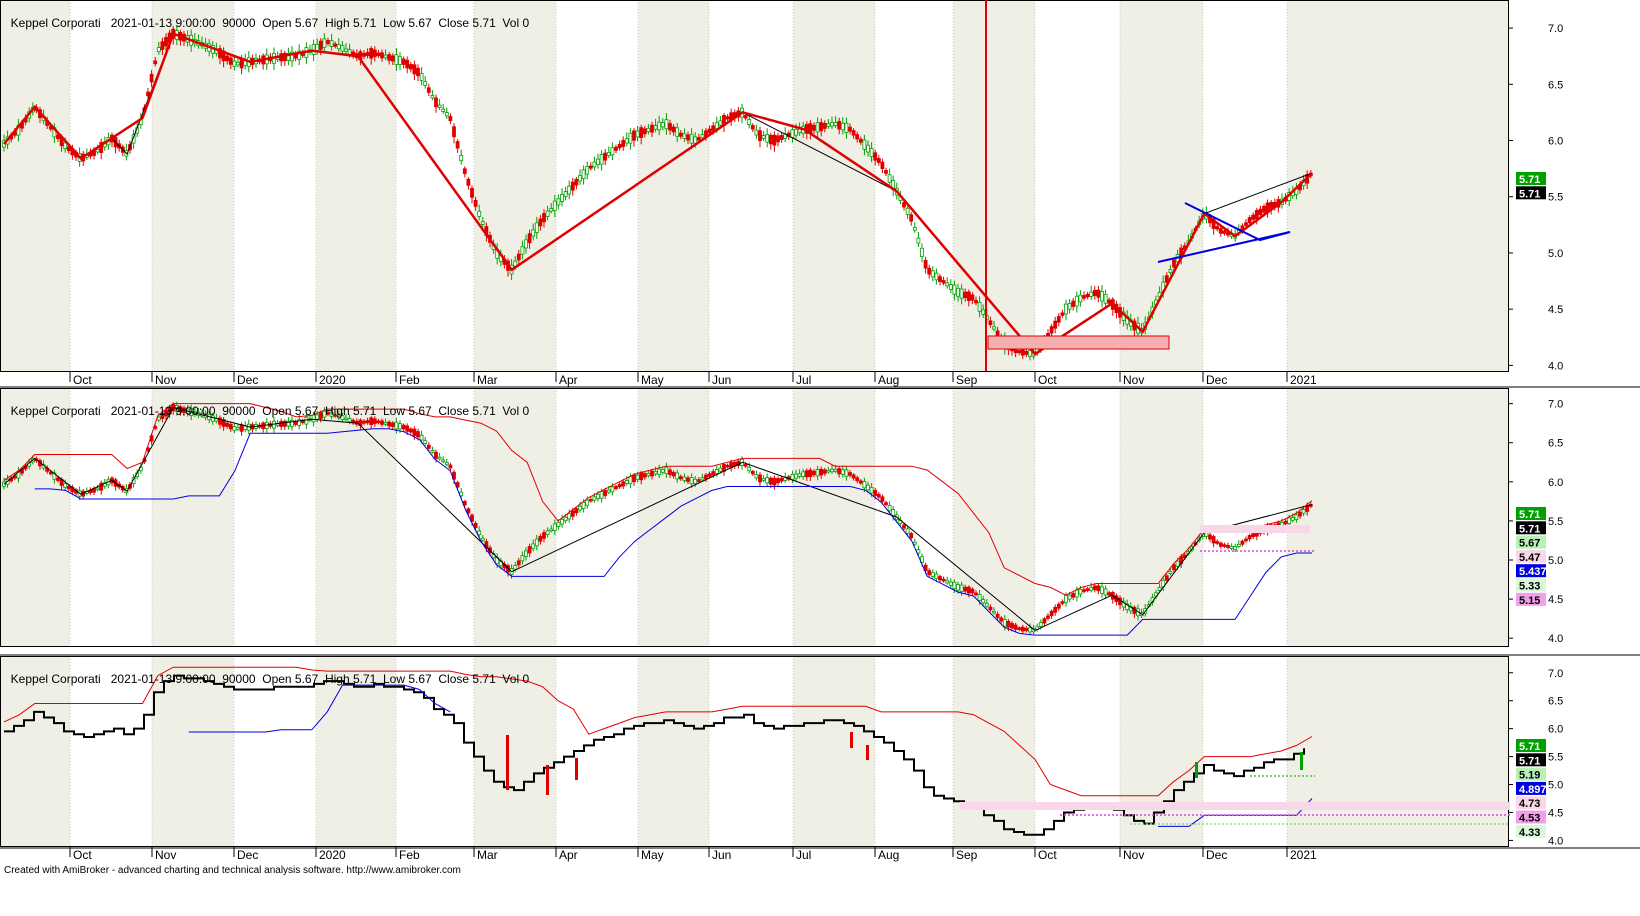  I want to click on month-band, so click(193, 517).